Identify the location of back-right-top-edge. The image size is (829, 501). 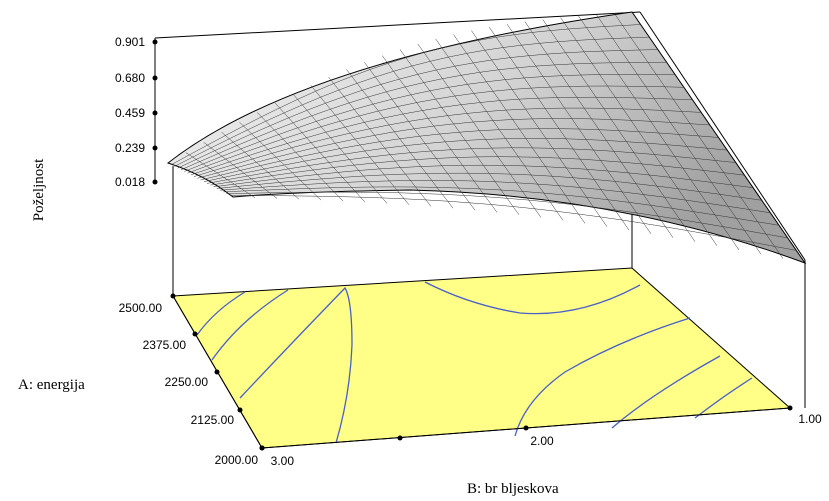
(722, 136).